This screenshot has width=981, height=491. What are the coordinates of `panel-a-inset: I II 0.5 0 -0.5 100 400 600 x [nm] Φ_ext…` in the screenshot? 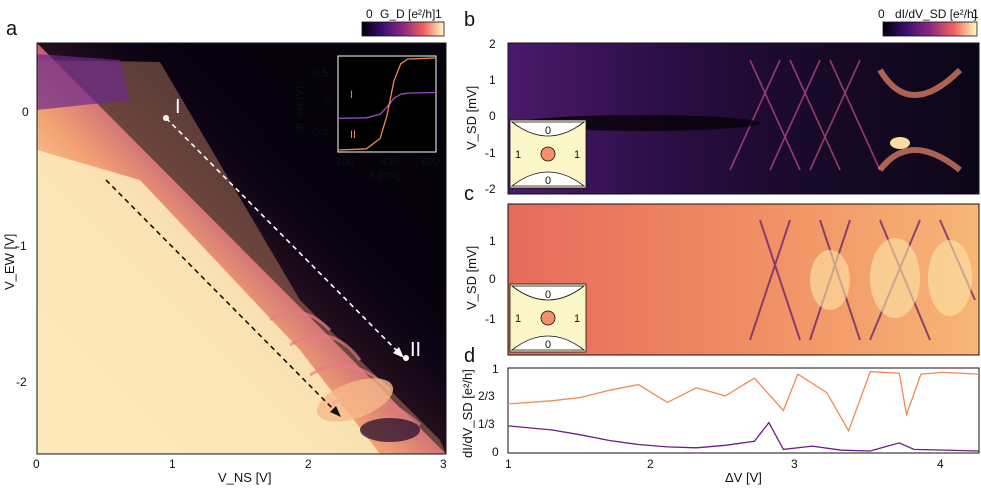 It's located at (366, 118).